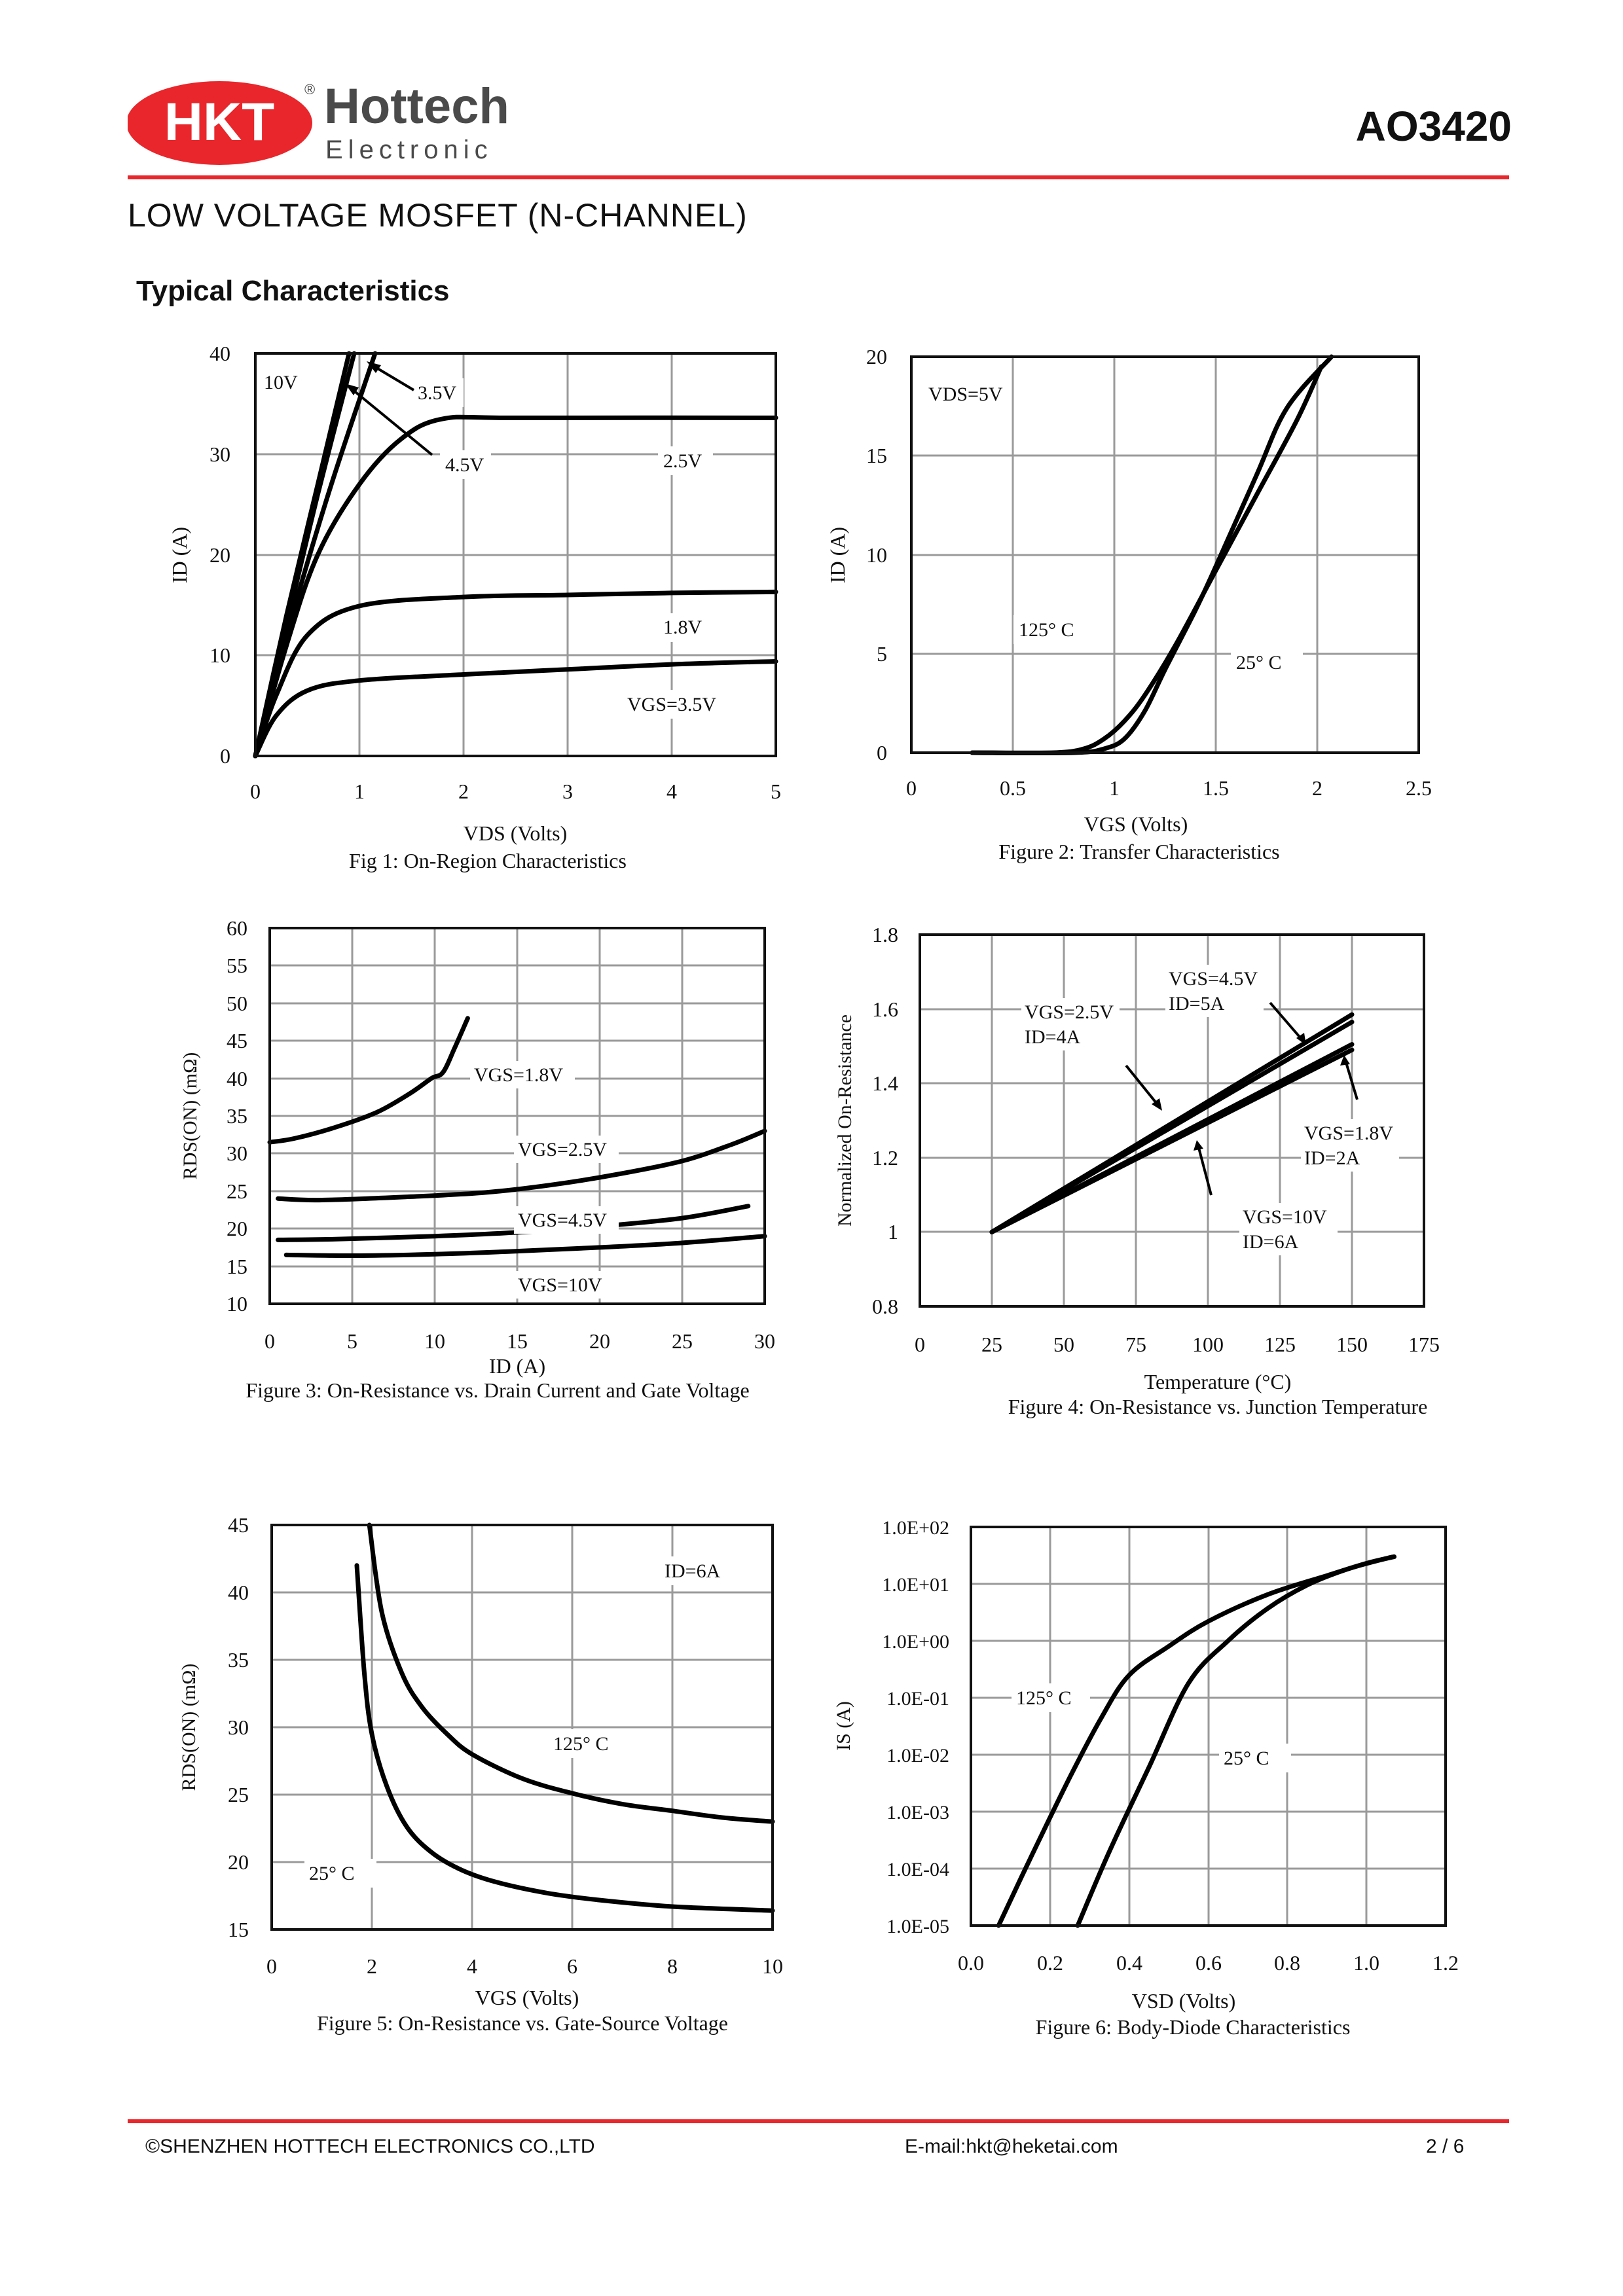 This screenshot has width=1623, height=2296. Describe the element at coordinates (318, 122) in the screenshot. I see `company-logo: HKT Hottech ® Electronic` at that location.